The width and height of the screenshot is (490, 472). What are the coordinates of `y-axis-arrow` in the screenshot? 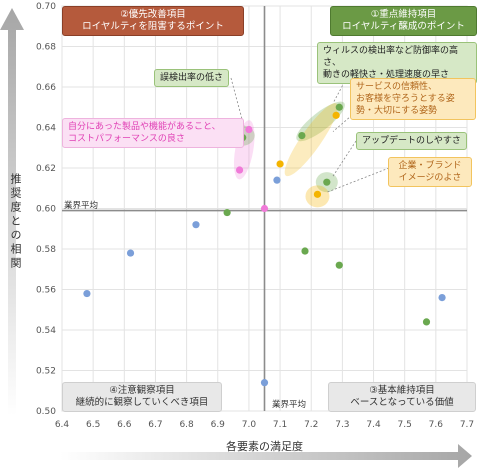 It's located at (12, 212).